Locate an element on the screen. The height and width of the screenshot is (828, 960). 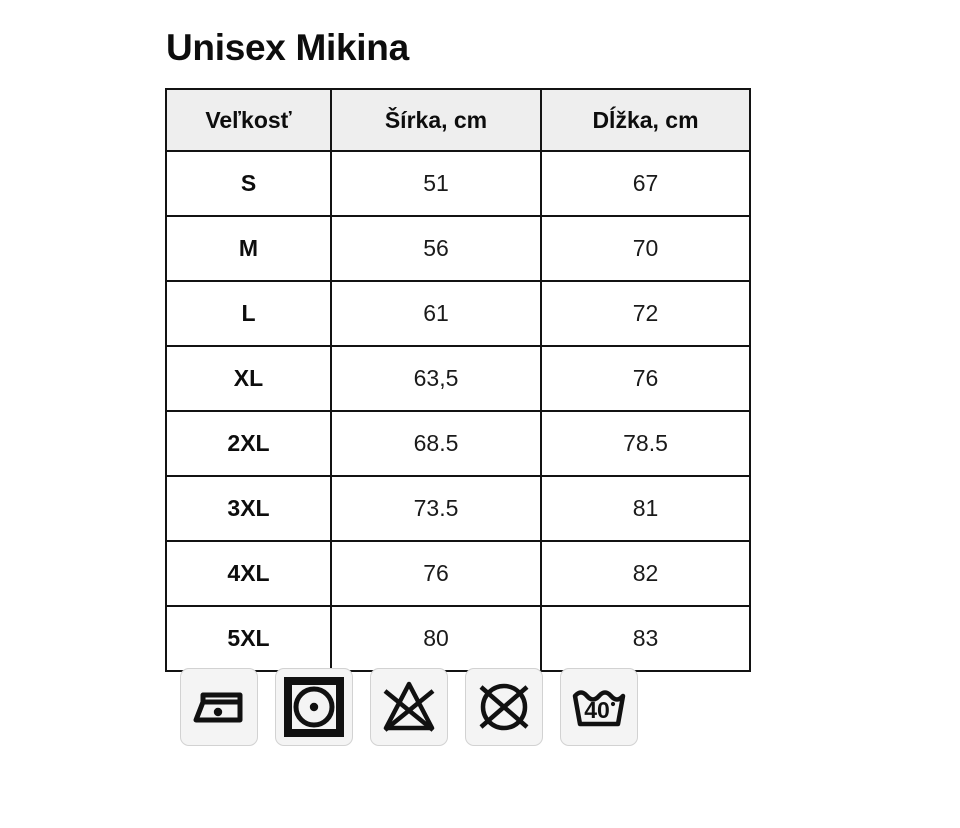
size-table-head: Veľkosť Šírka, cm Dĺžka, cm is located at coordinates (458, 120).